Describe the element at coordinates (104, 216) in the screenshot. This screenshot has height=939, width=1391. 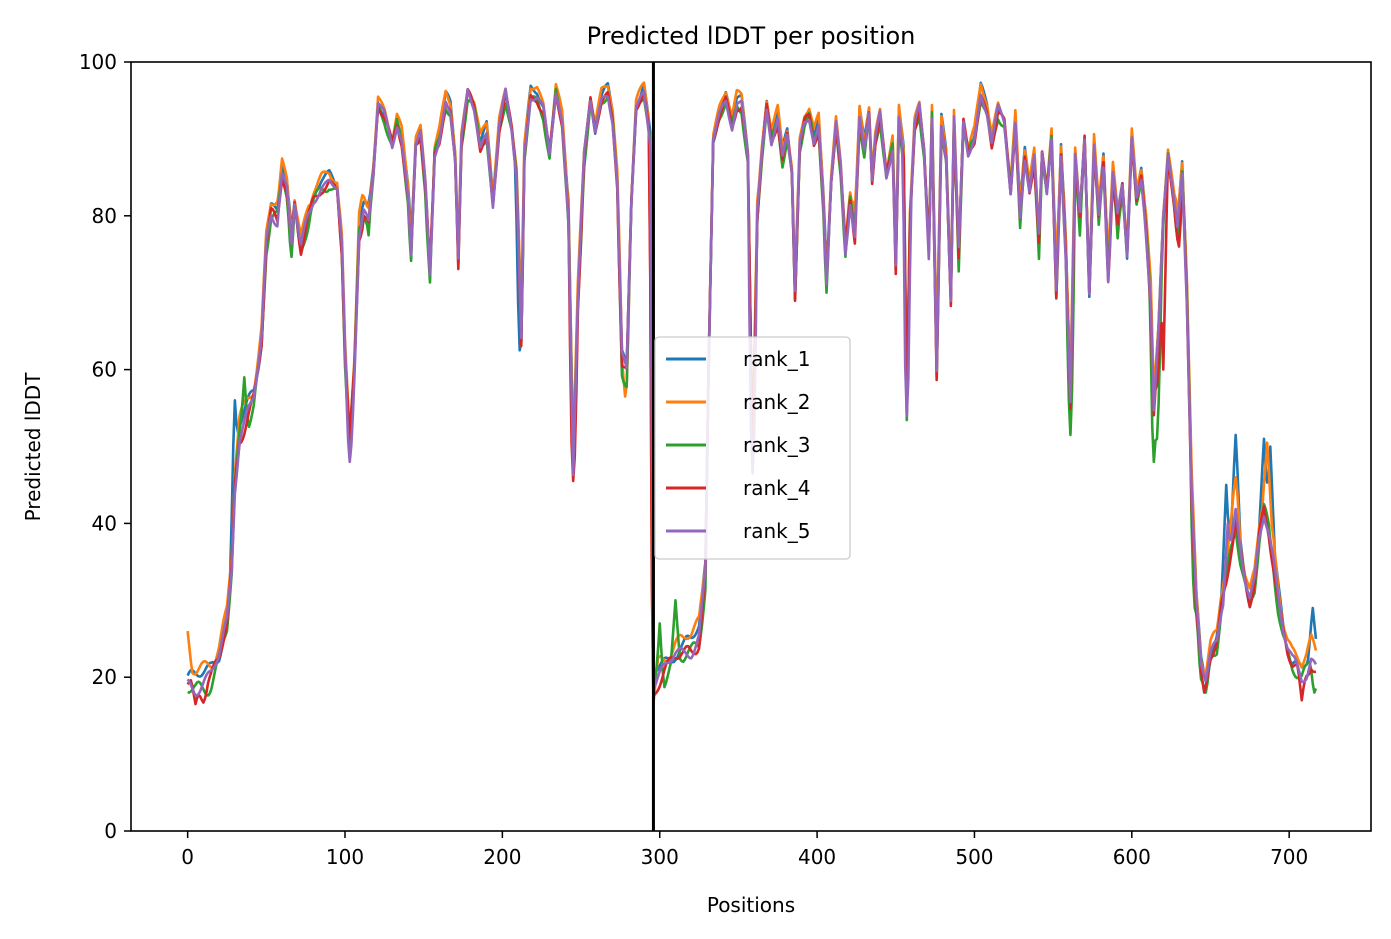
I see `y-tick-label: 80` at that location.